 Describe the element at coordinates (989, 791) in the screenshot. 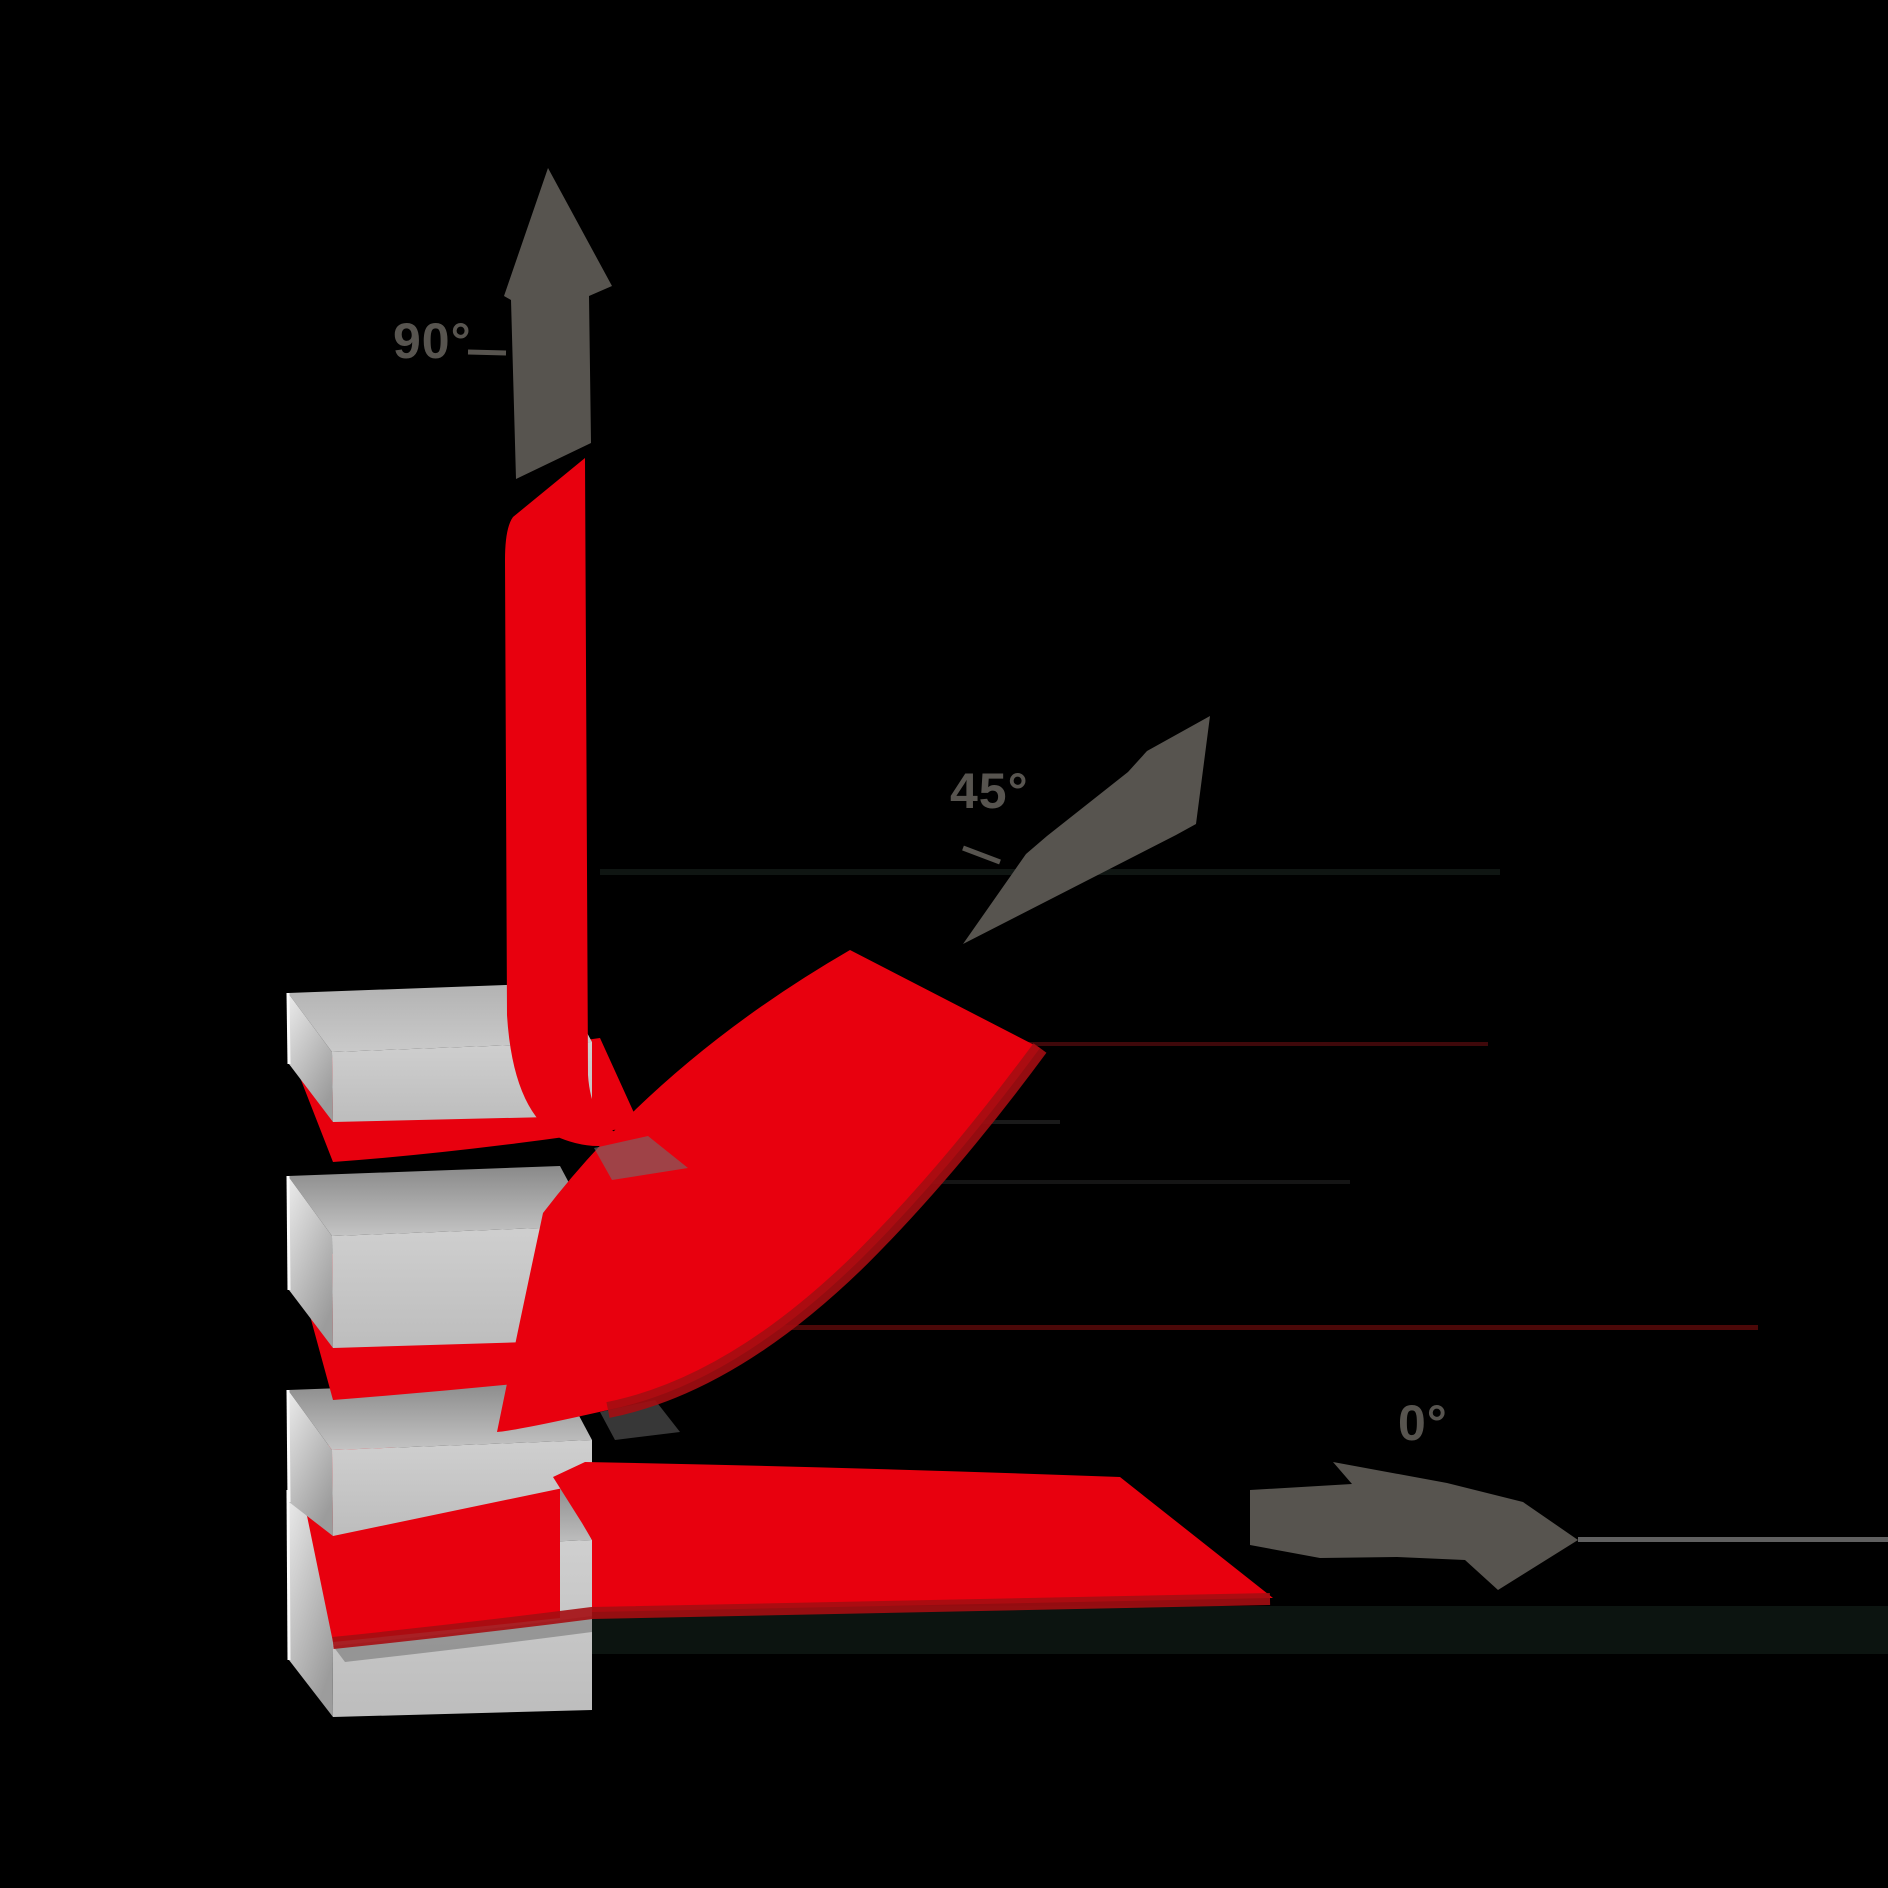

I see `label-angle-45: 45°` at that location.